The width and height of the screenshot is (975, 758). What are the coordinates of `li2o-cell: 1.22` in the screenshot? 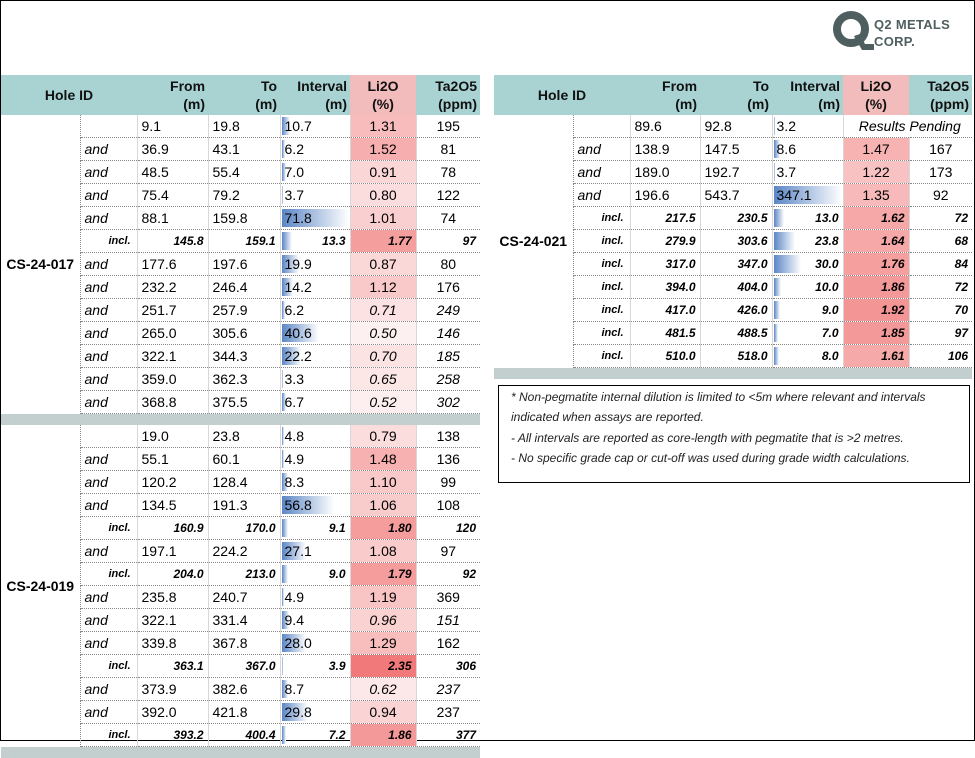 It's located at (876, 172).